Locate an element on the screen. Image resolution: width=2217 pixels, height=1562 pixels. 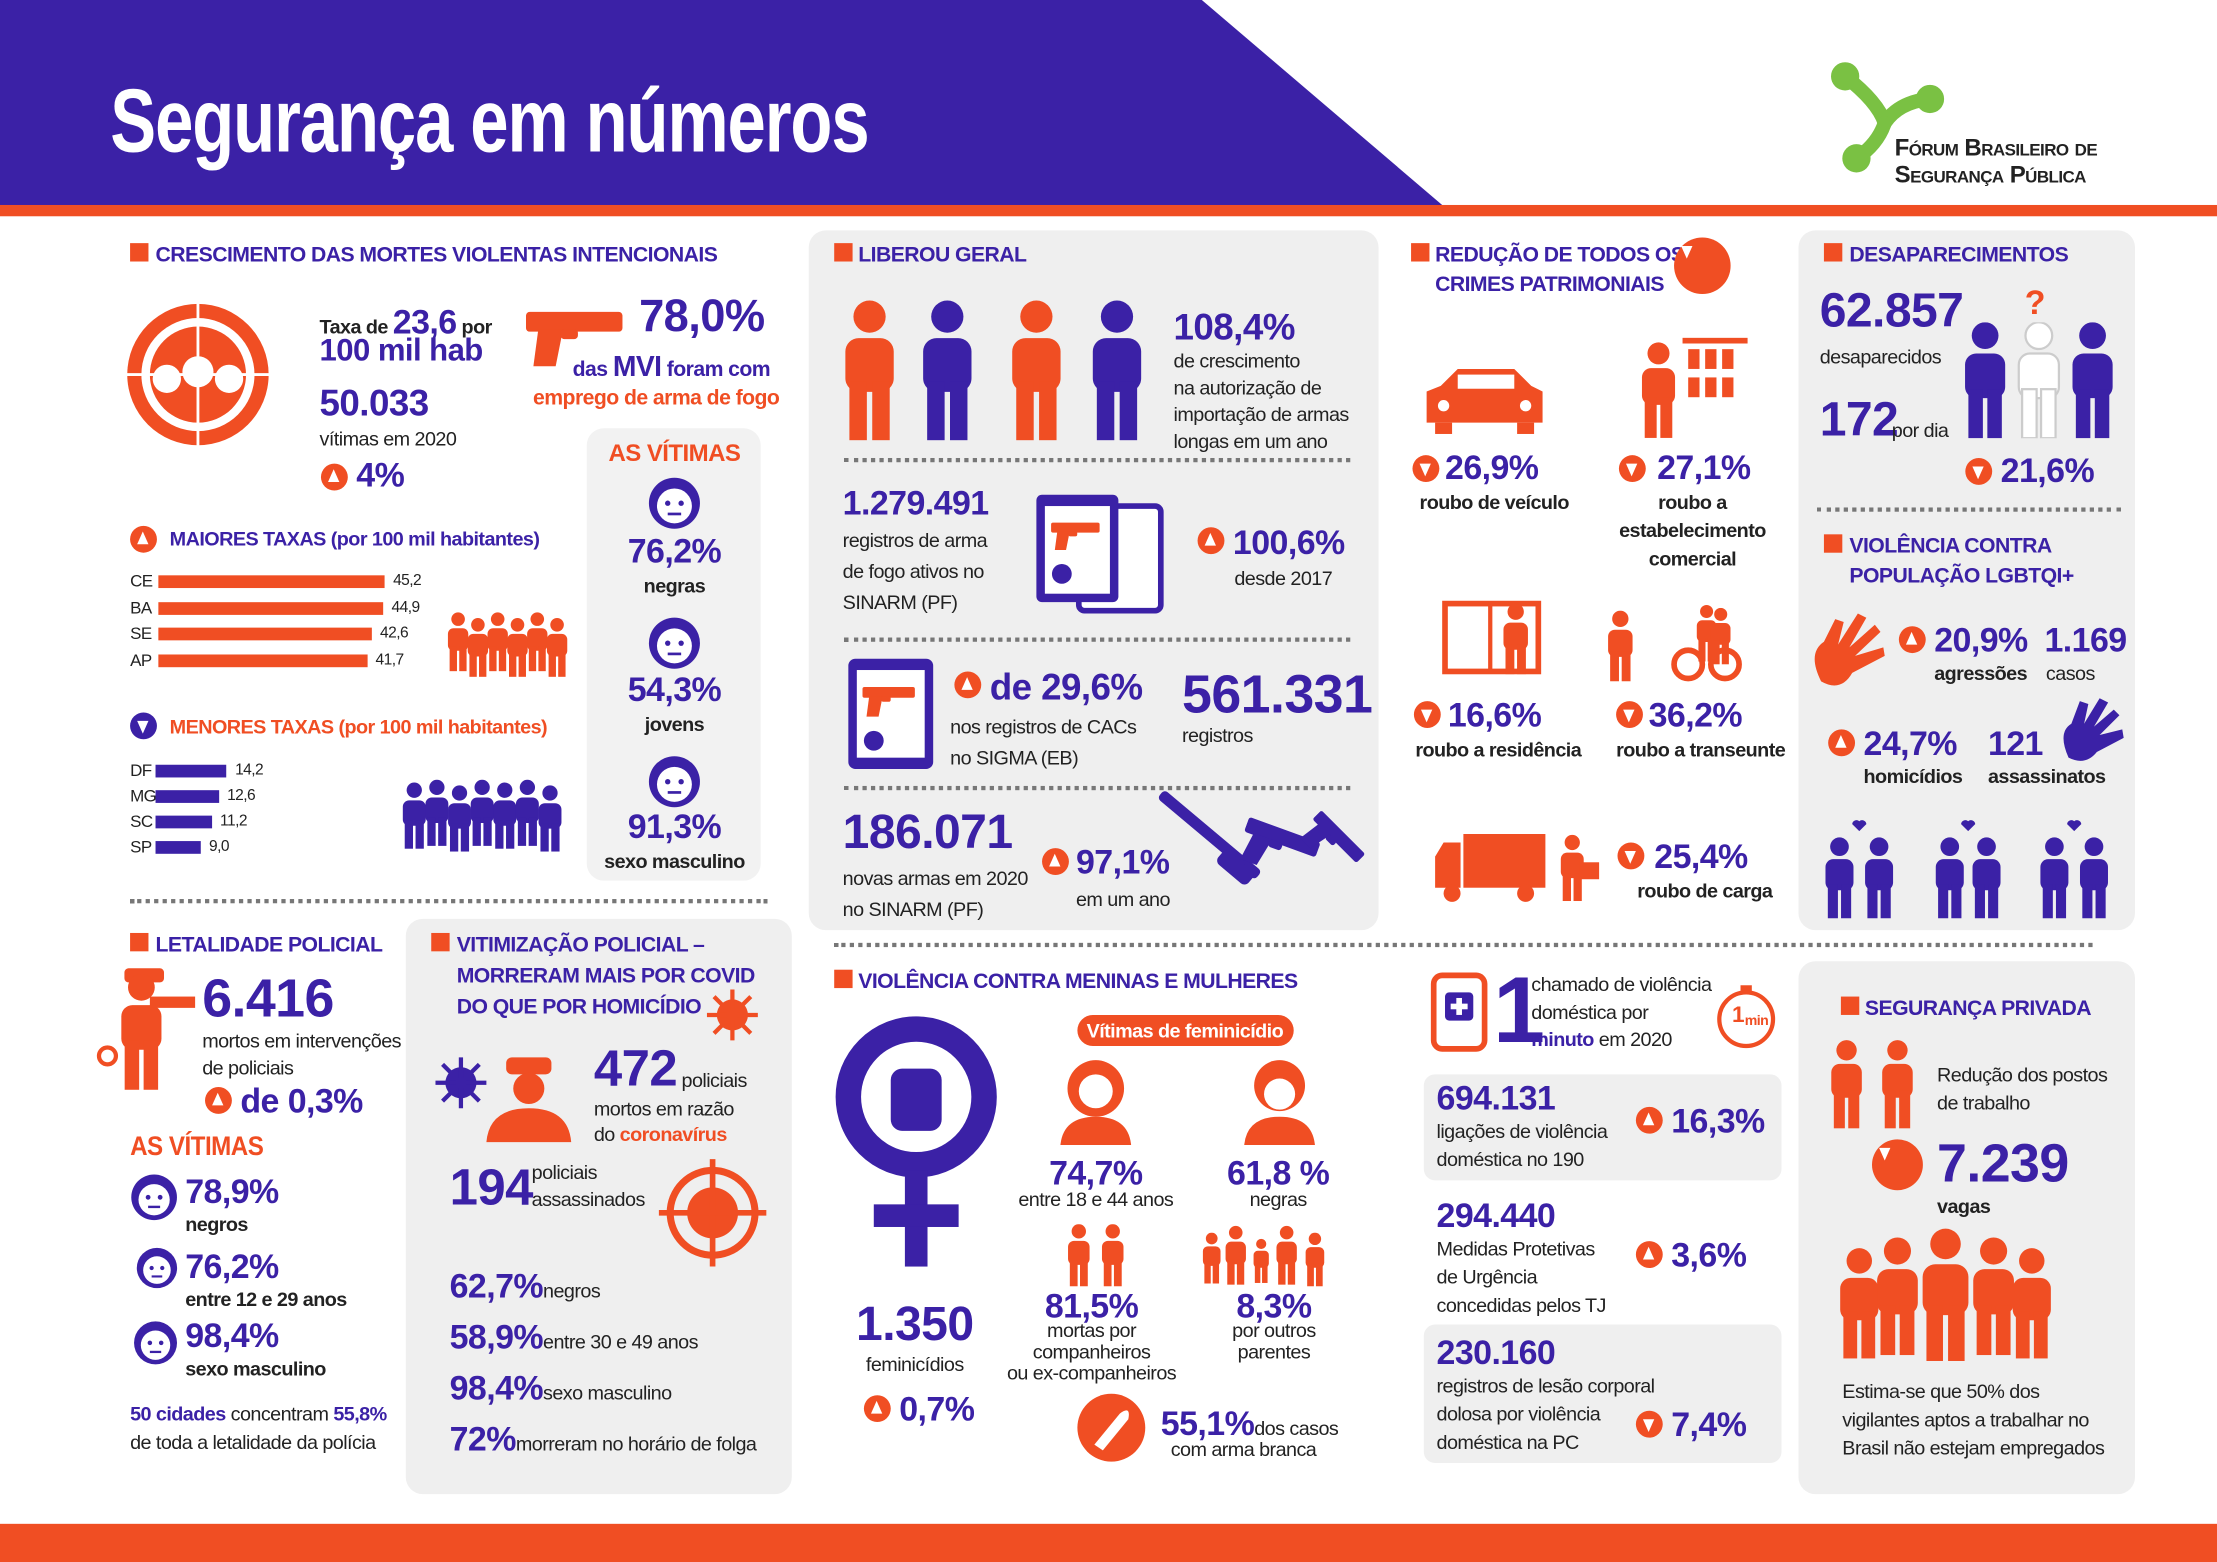
face-icon is located at coordinates (675, 643).